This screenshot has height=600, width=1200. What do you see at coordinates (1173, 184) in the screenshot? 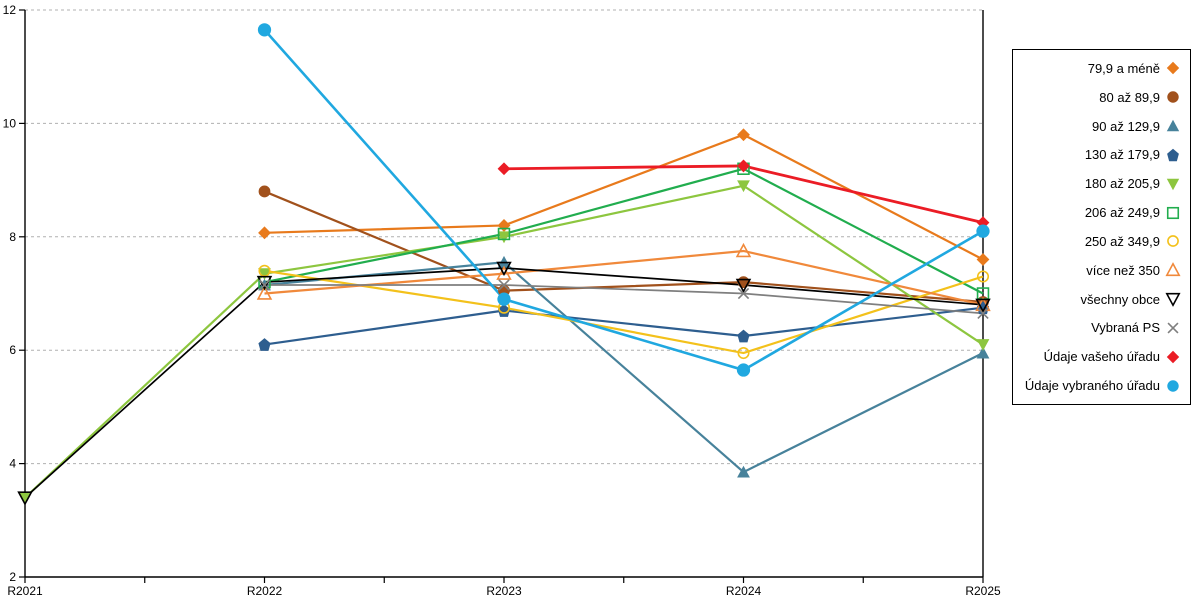
I see `triangle-down-legend-icon` at bounding box center [1173, 184].